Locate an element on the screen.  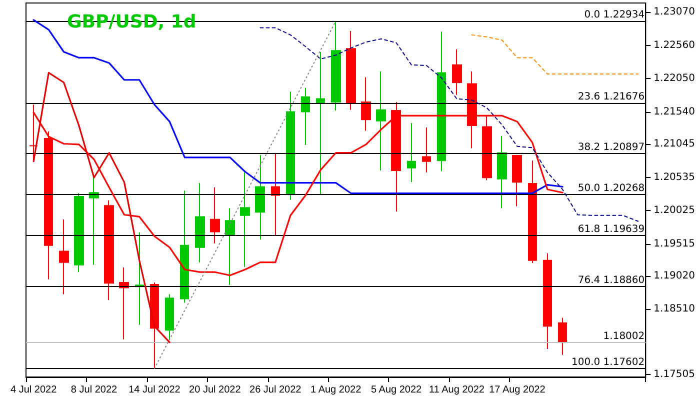
ref-line-label: 23.6 1.21676 is located at coordinates (611, 96).